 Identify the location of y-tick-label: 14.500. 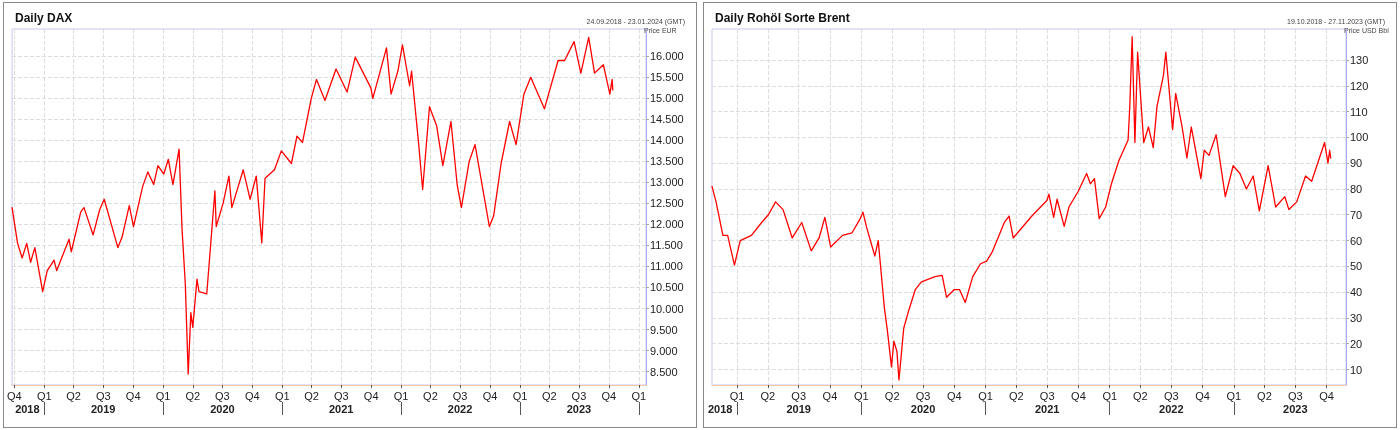
(667, 119).